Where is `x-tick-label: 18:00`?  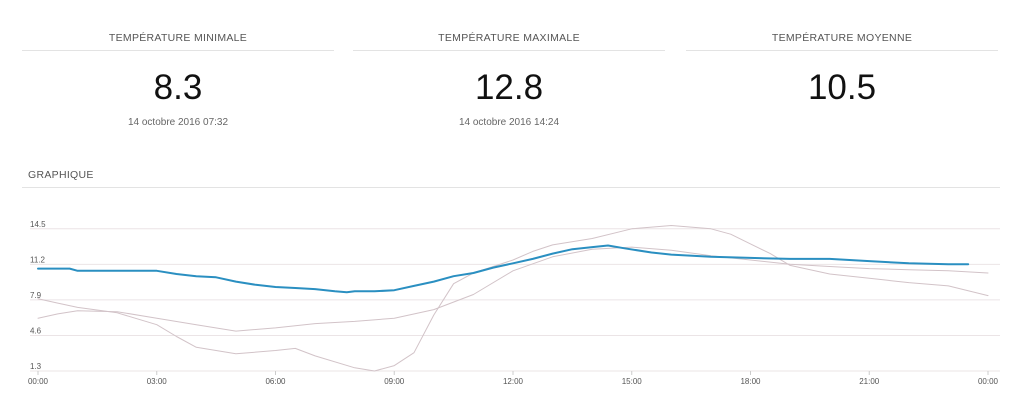 x-tick-label: 18:00 is located at coordinates (750, 381).